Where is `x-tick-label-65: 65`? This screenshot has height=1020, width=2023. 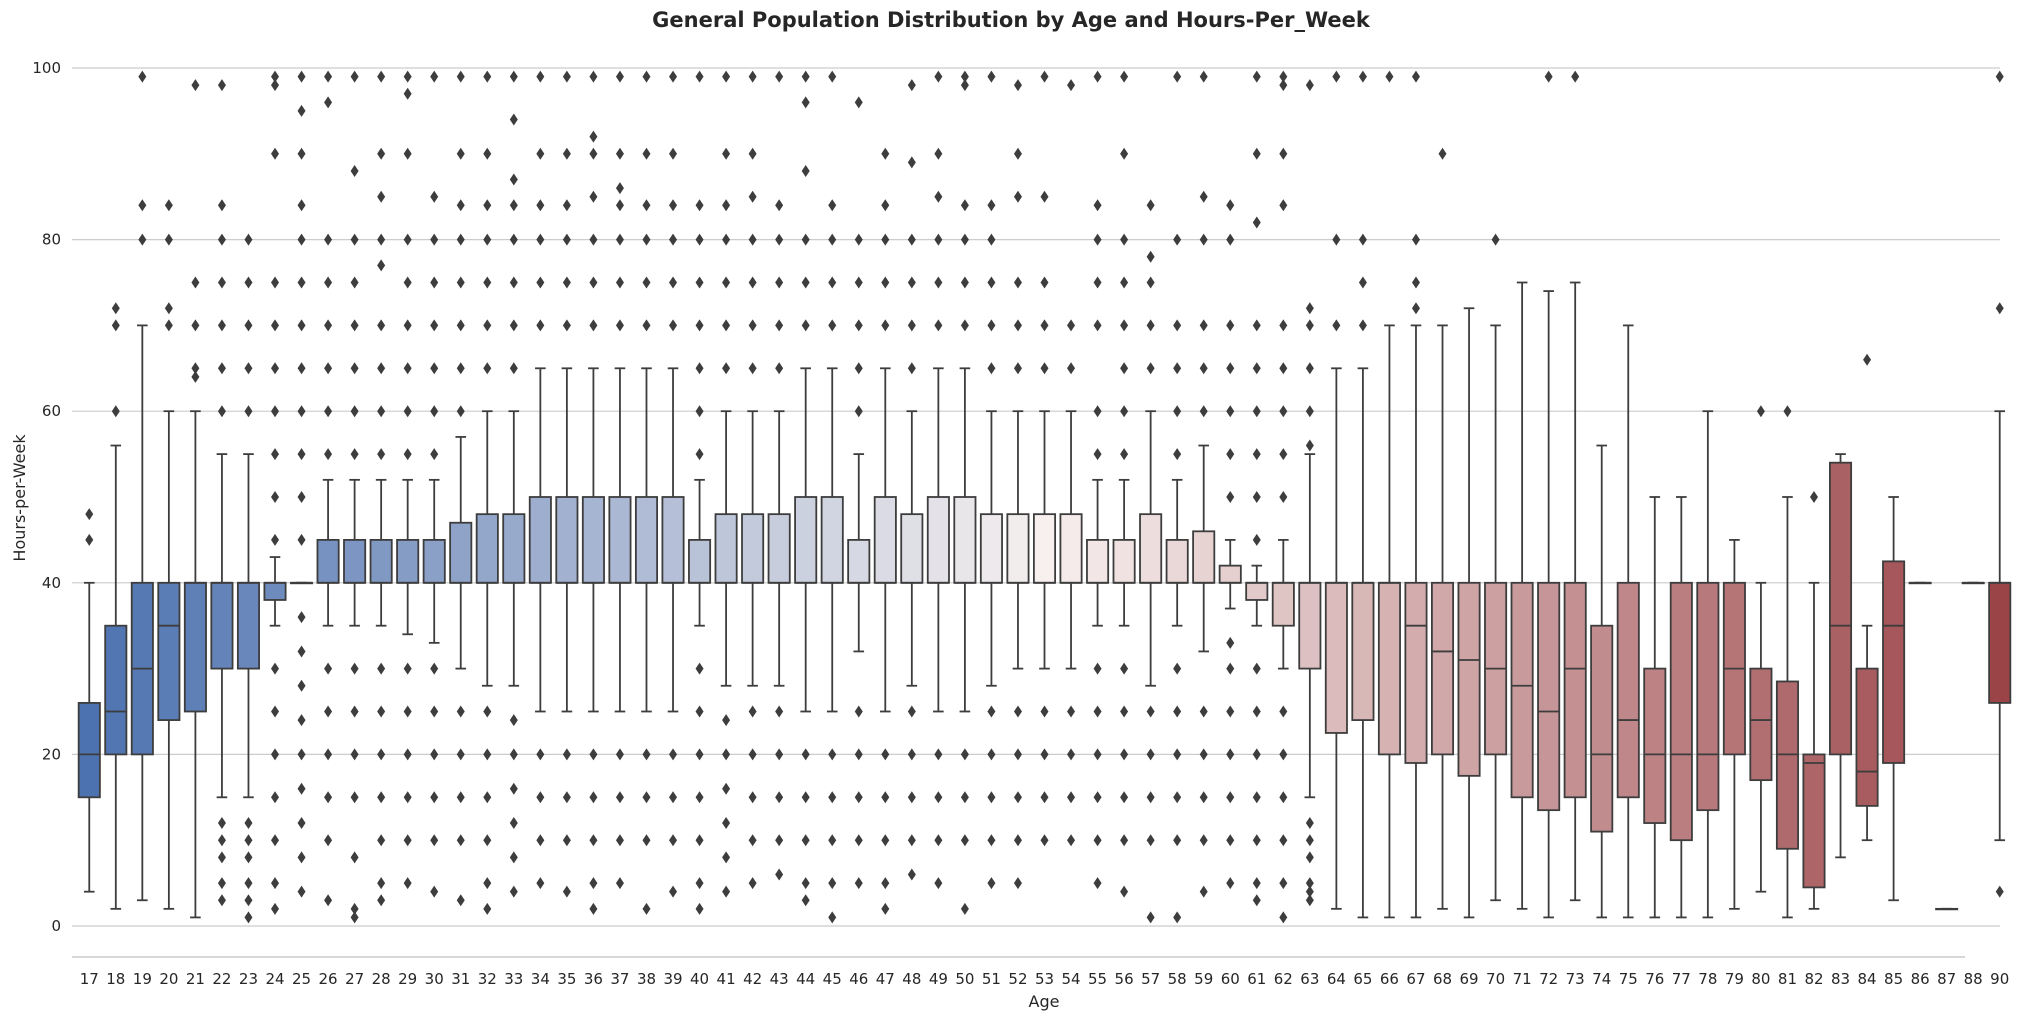
x-tick-label-65: 65 is located at coordinates (1362, 979).